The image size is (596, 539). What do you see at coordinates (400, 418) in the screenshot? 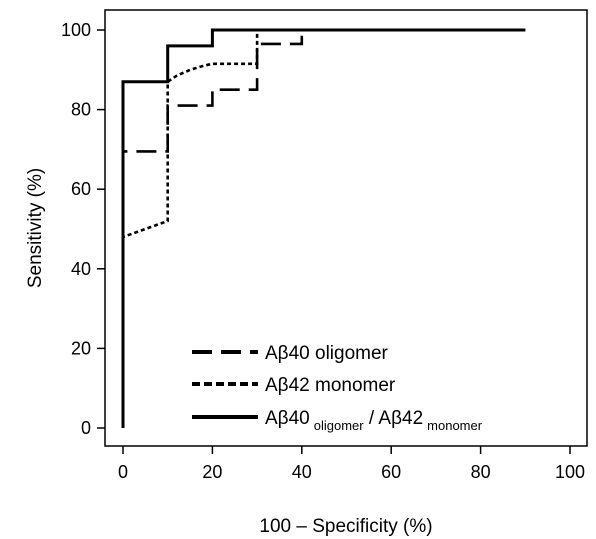
I see `legend-ratio-base2: Aβ42` at bounding box center [400, 418].